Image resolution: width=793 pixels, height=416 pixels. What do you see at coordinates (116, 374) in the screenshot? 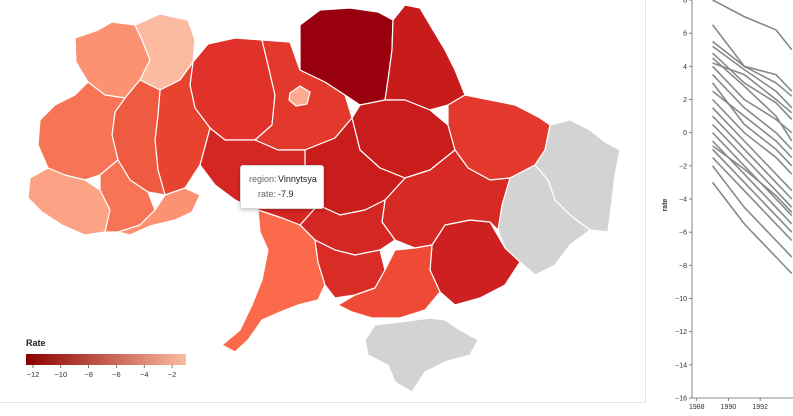
I see `legend-tick-label: −6` at bounding box center [116, 374].